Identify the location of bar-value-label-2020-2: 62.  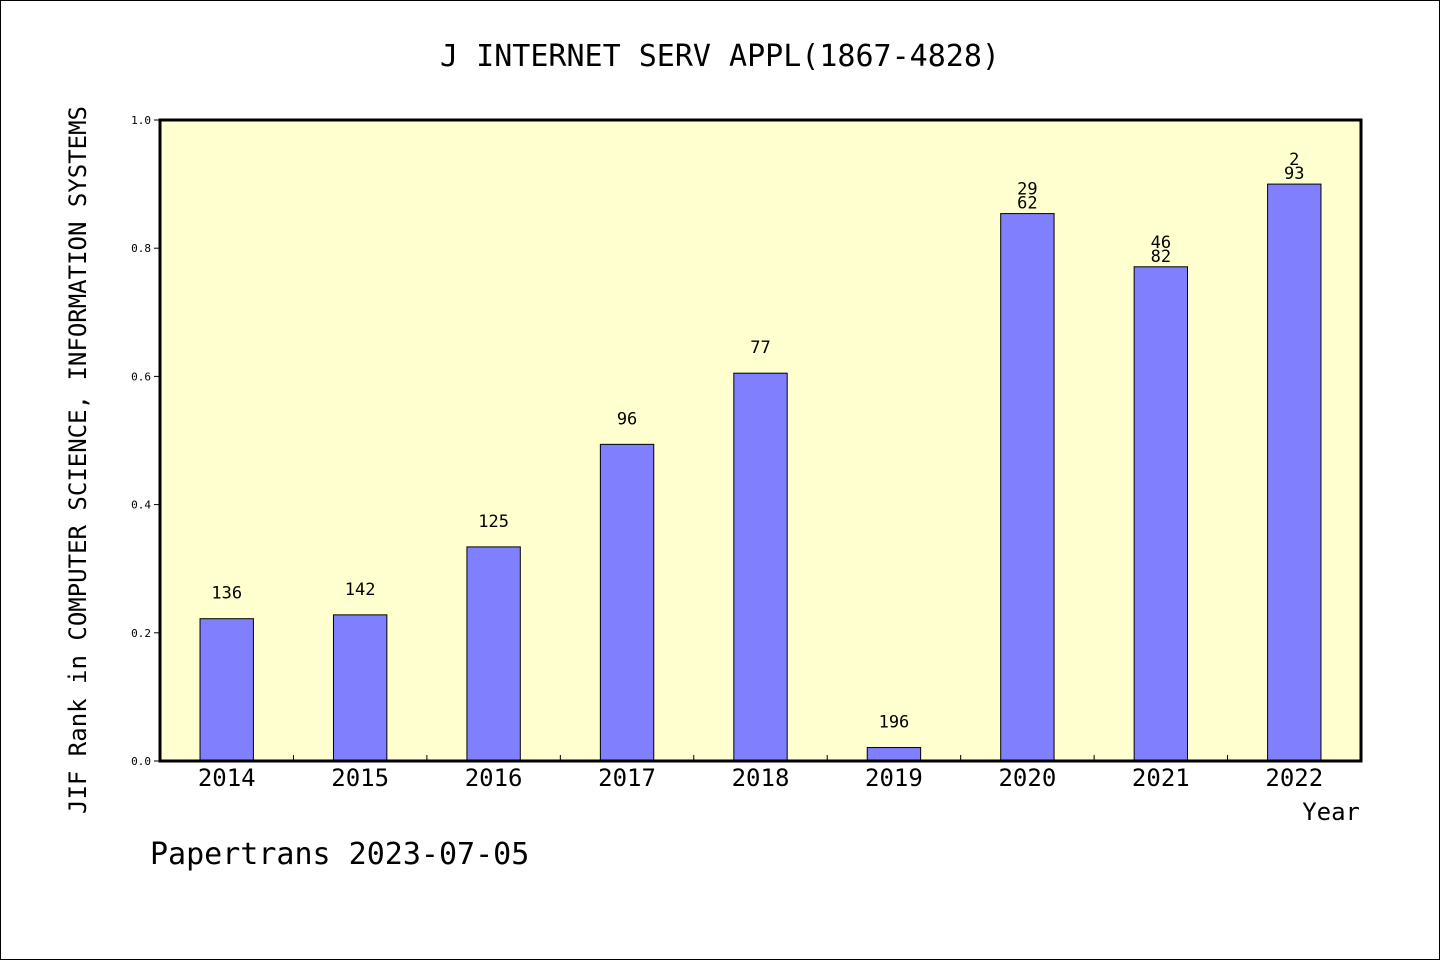
(1027, 204).